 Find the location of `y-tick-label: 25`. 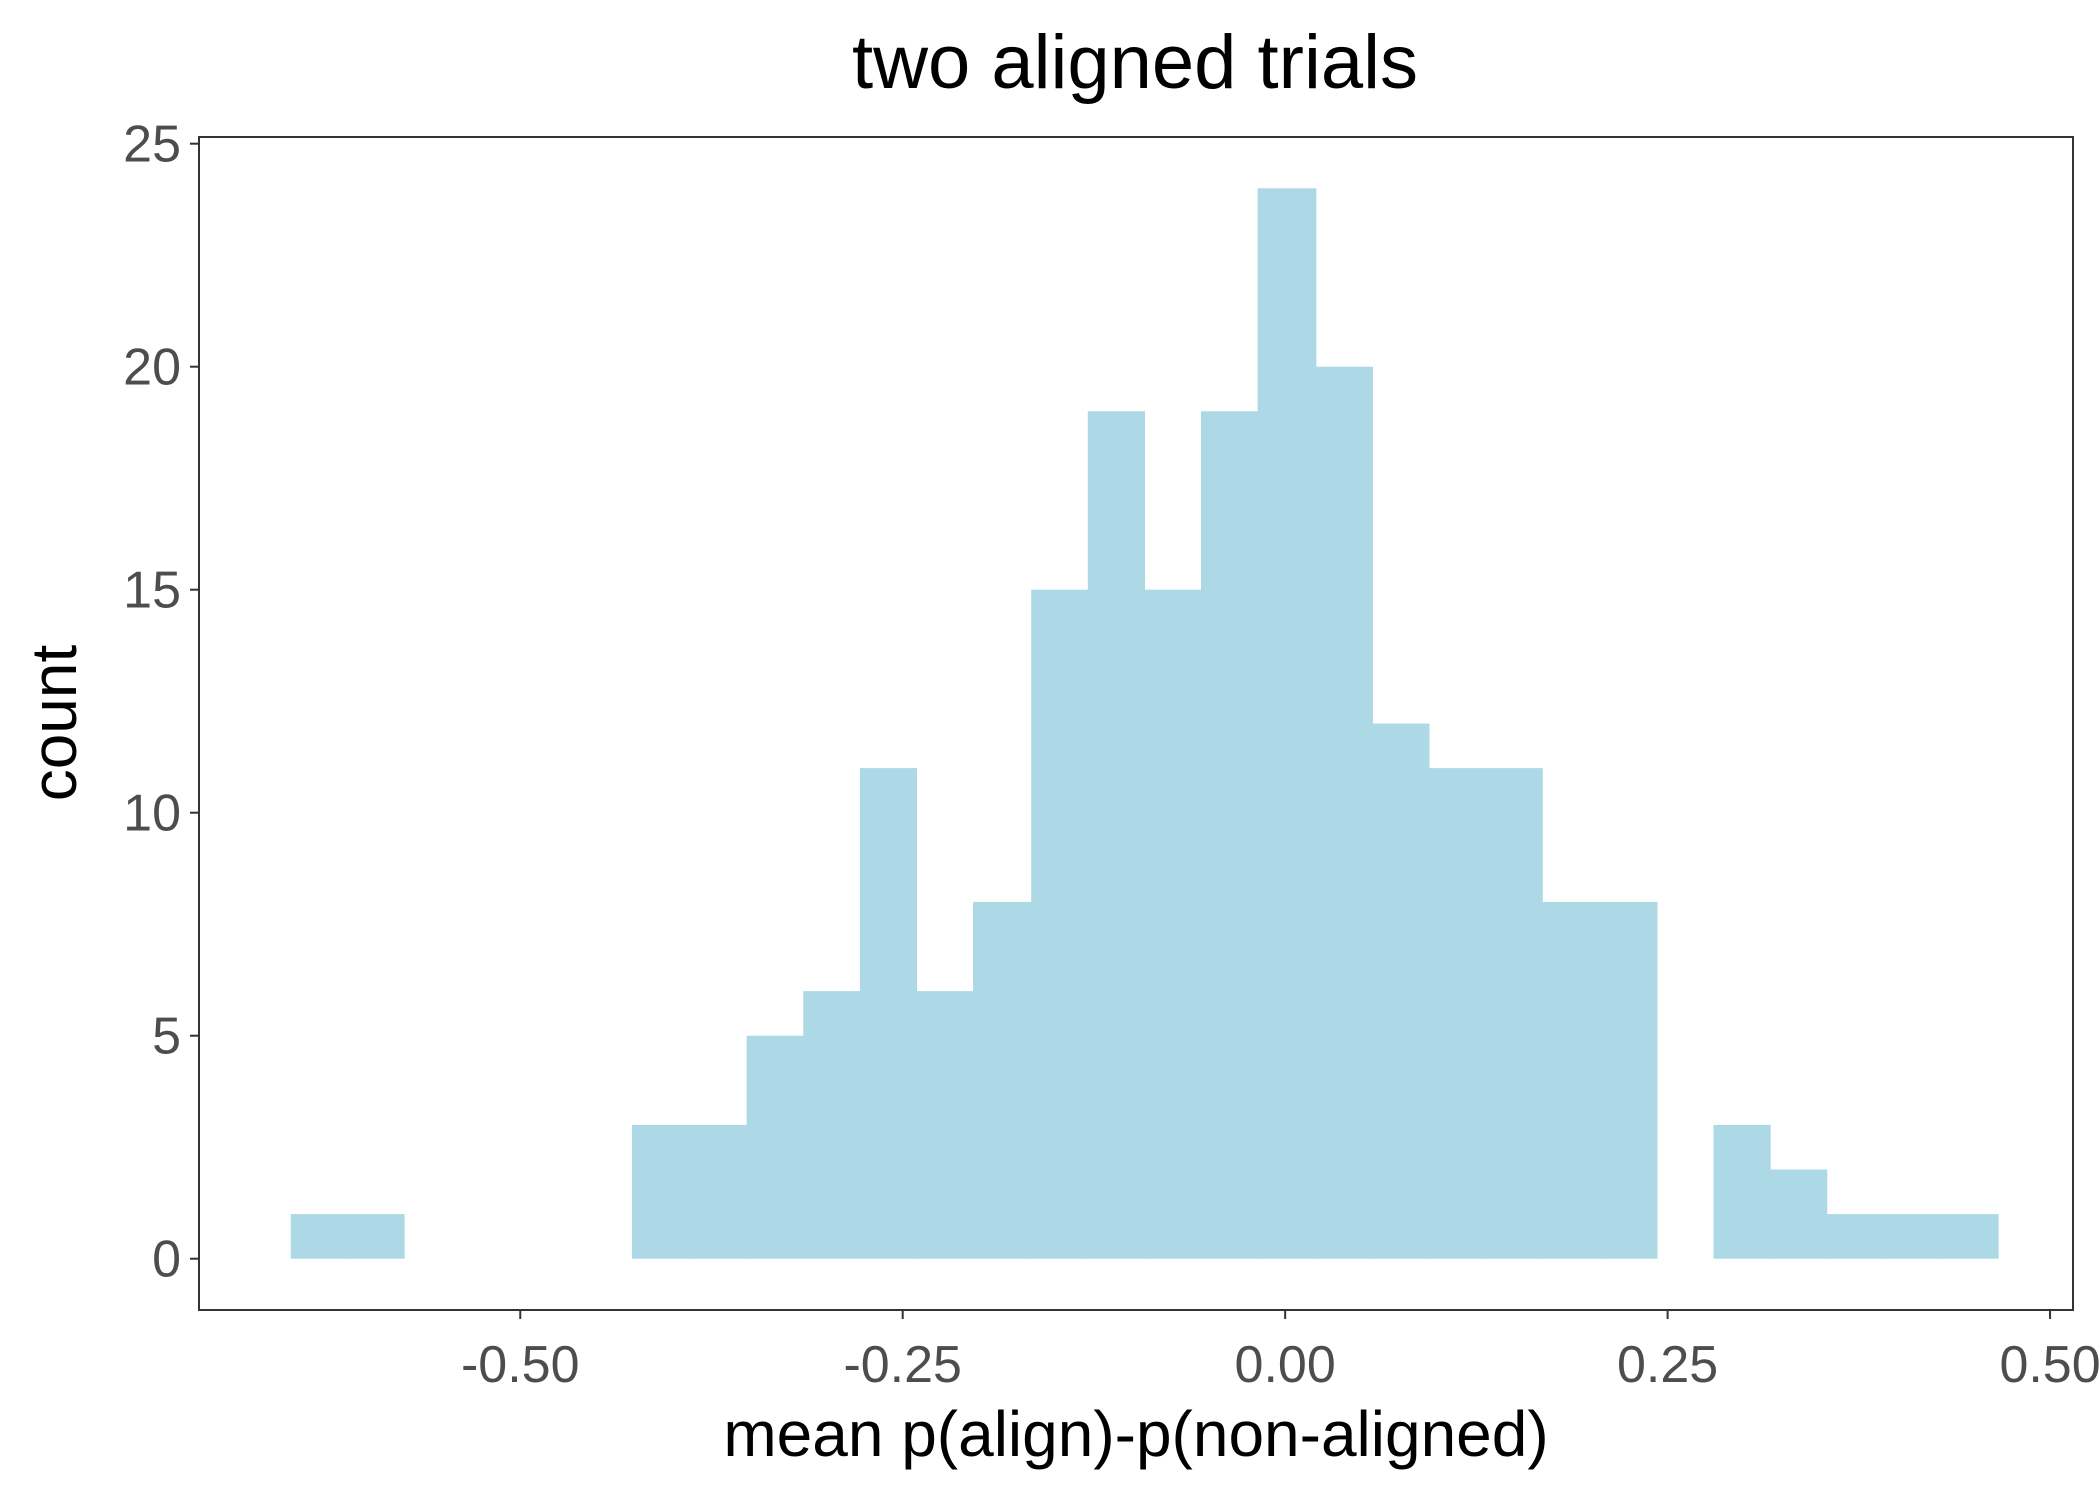

y-tick-label: 25 is located at coordinates (152, 145).